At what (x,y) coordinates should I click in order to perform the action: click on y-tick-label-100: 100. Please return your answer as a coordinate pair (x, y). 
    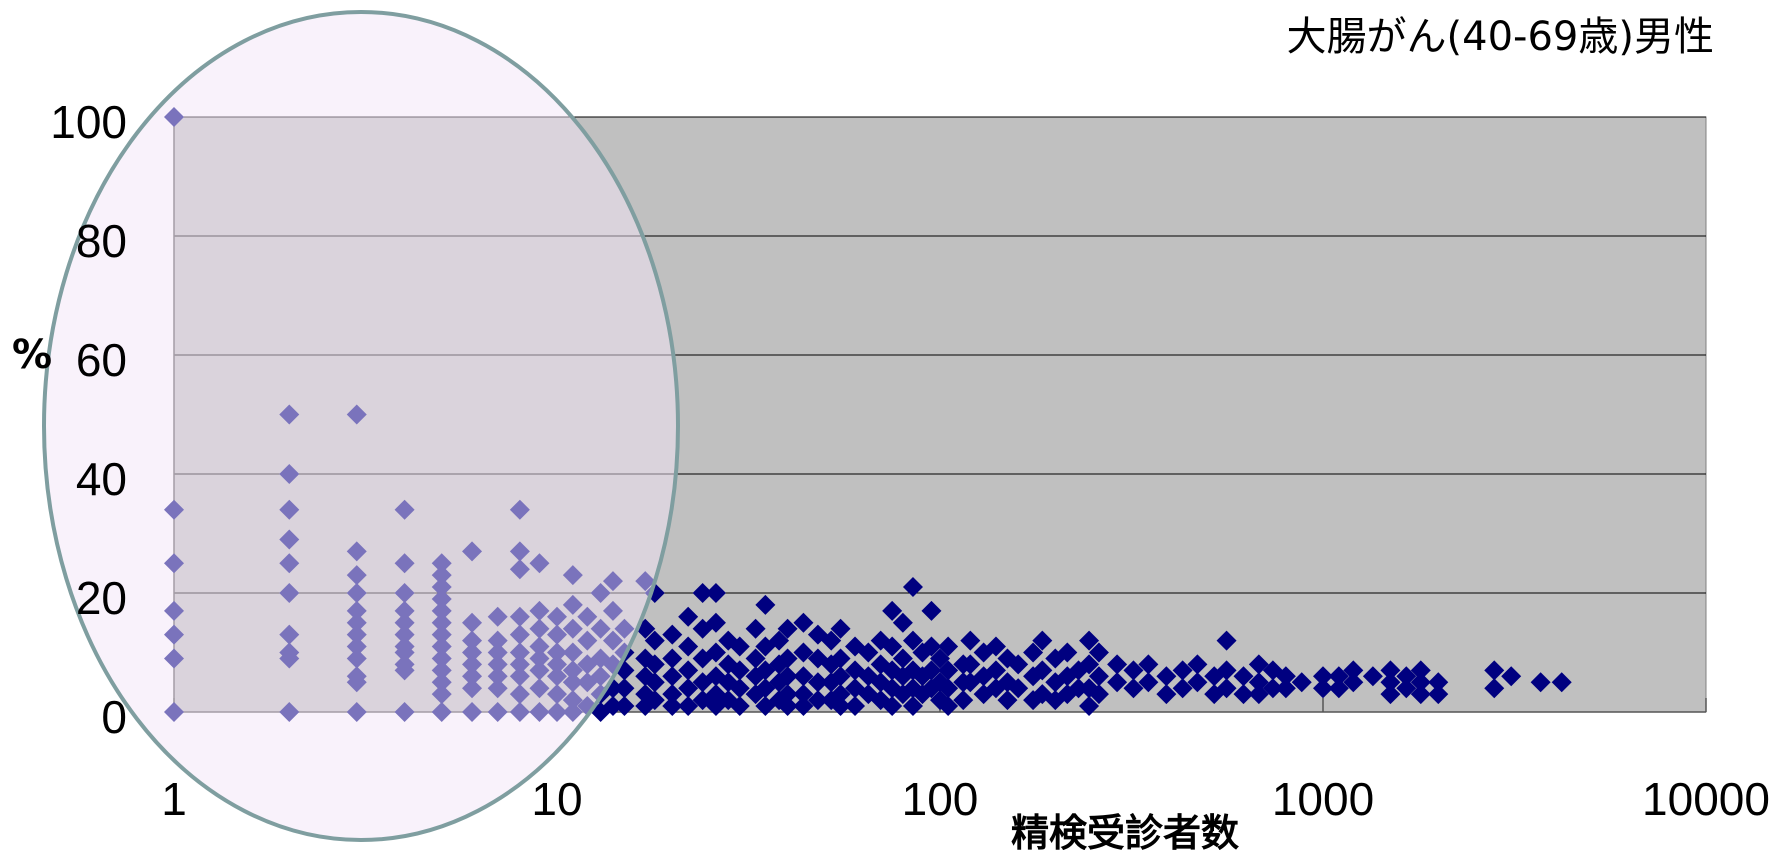
    Looking at the image, I should click on (88, 122).